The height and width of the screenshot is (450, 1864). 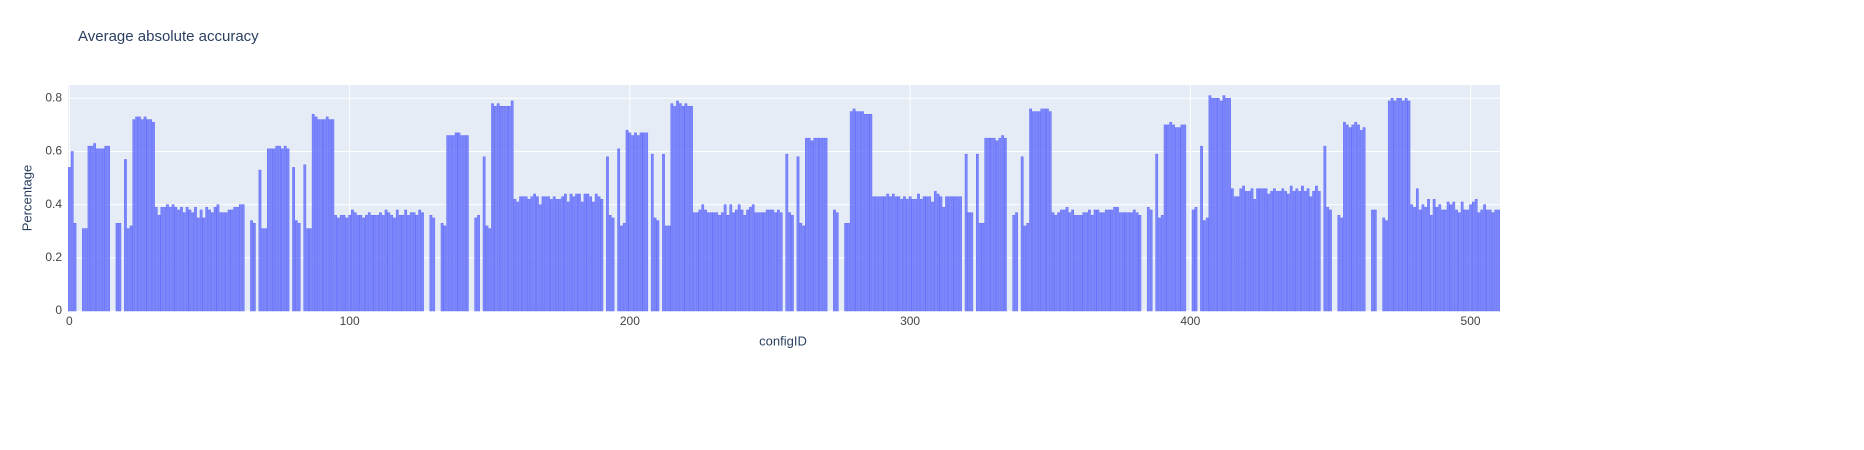 What do you see at coordinates (630, 321) in the screenshot?
I see `x-tick-label: 200` at bounding box center [630, 321].